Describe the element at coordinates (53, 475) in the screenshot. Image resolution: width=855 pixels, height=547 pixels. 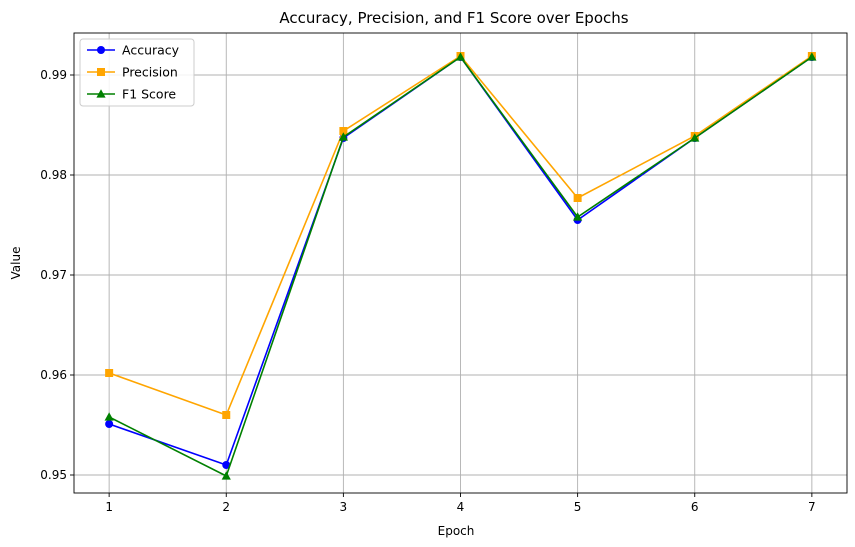
I see `y-tick-label: 0.95` at that location.